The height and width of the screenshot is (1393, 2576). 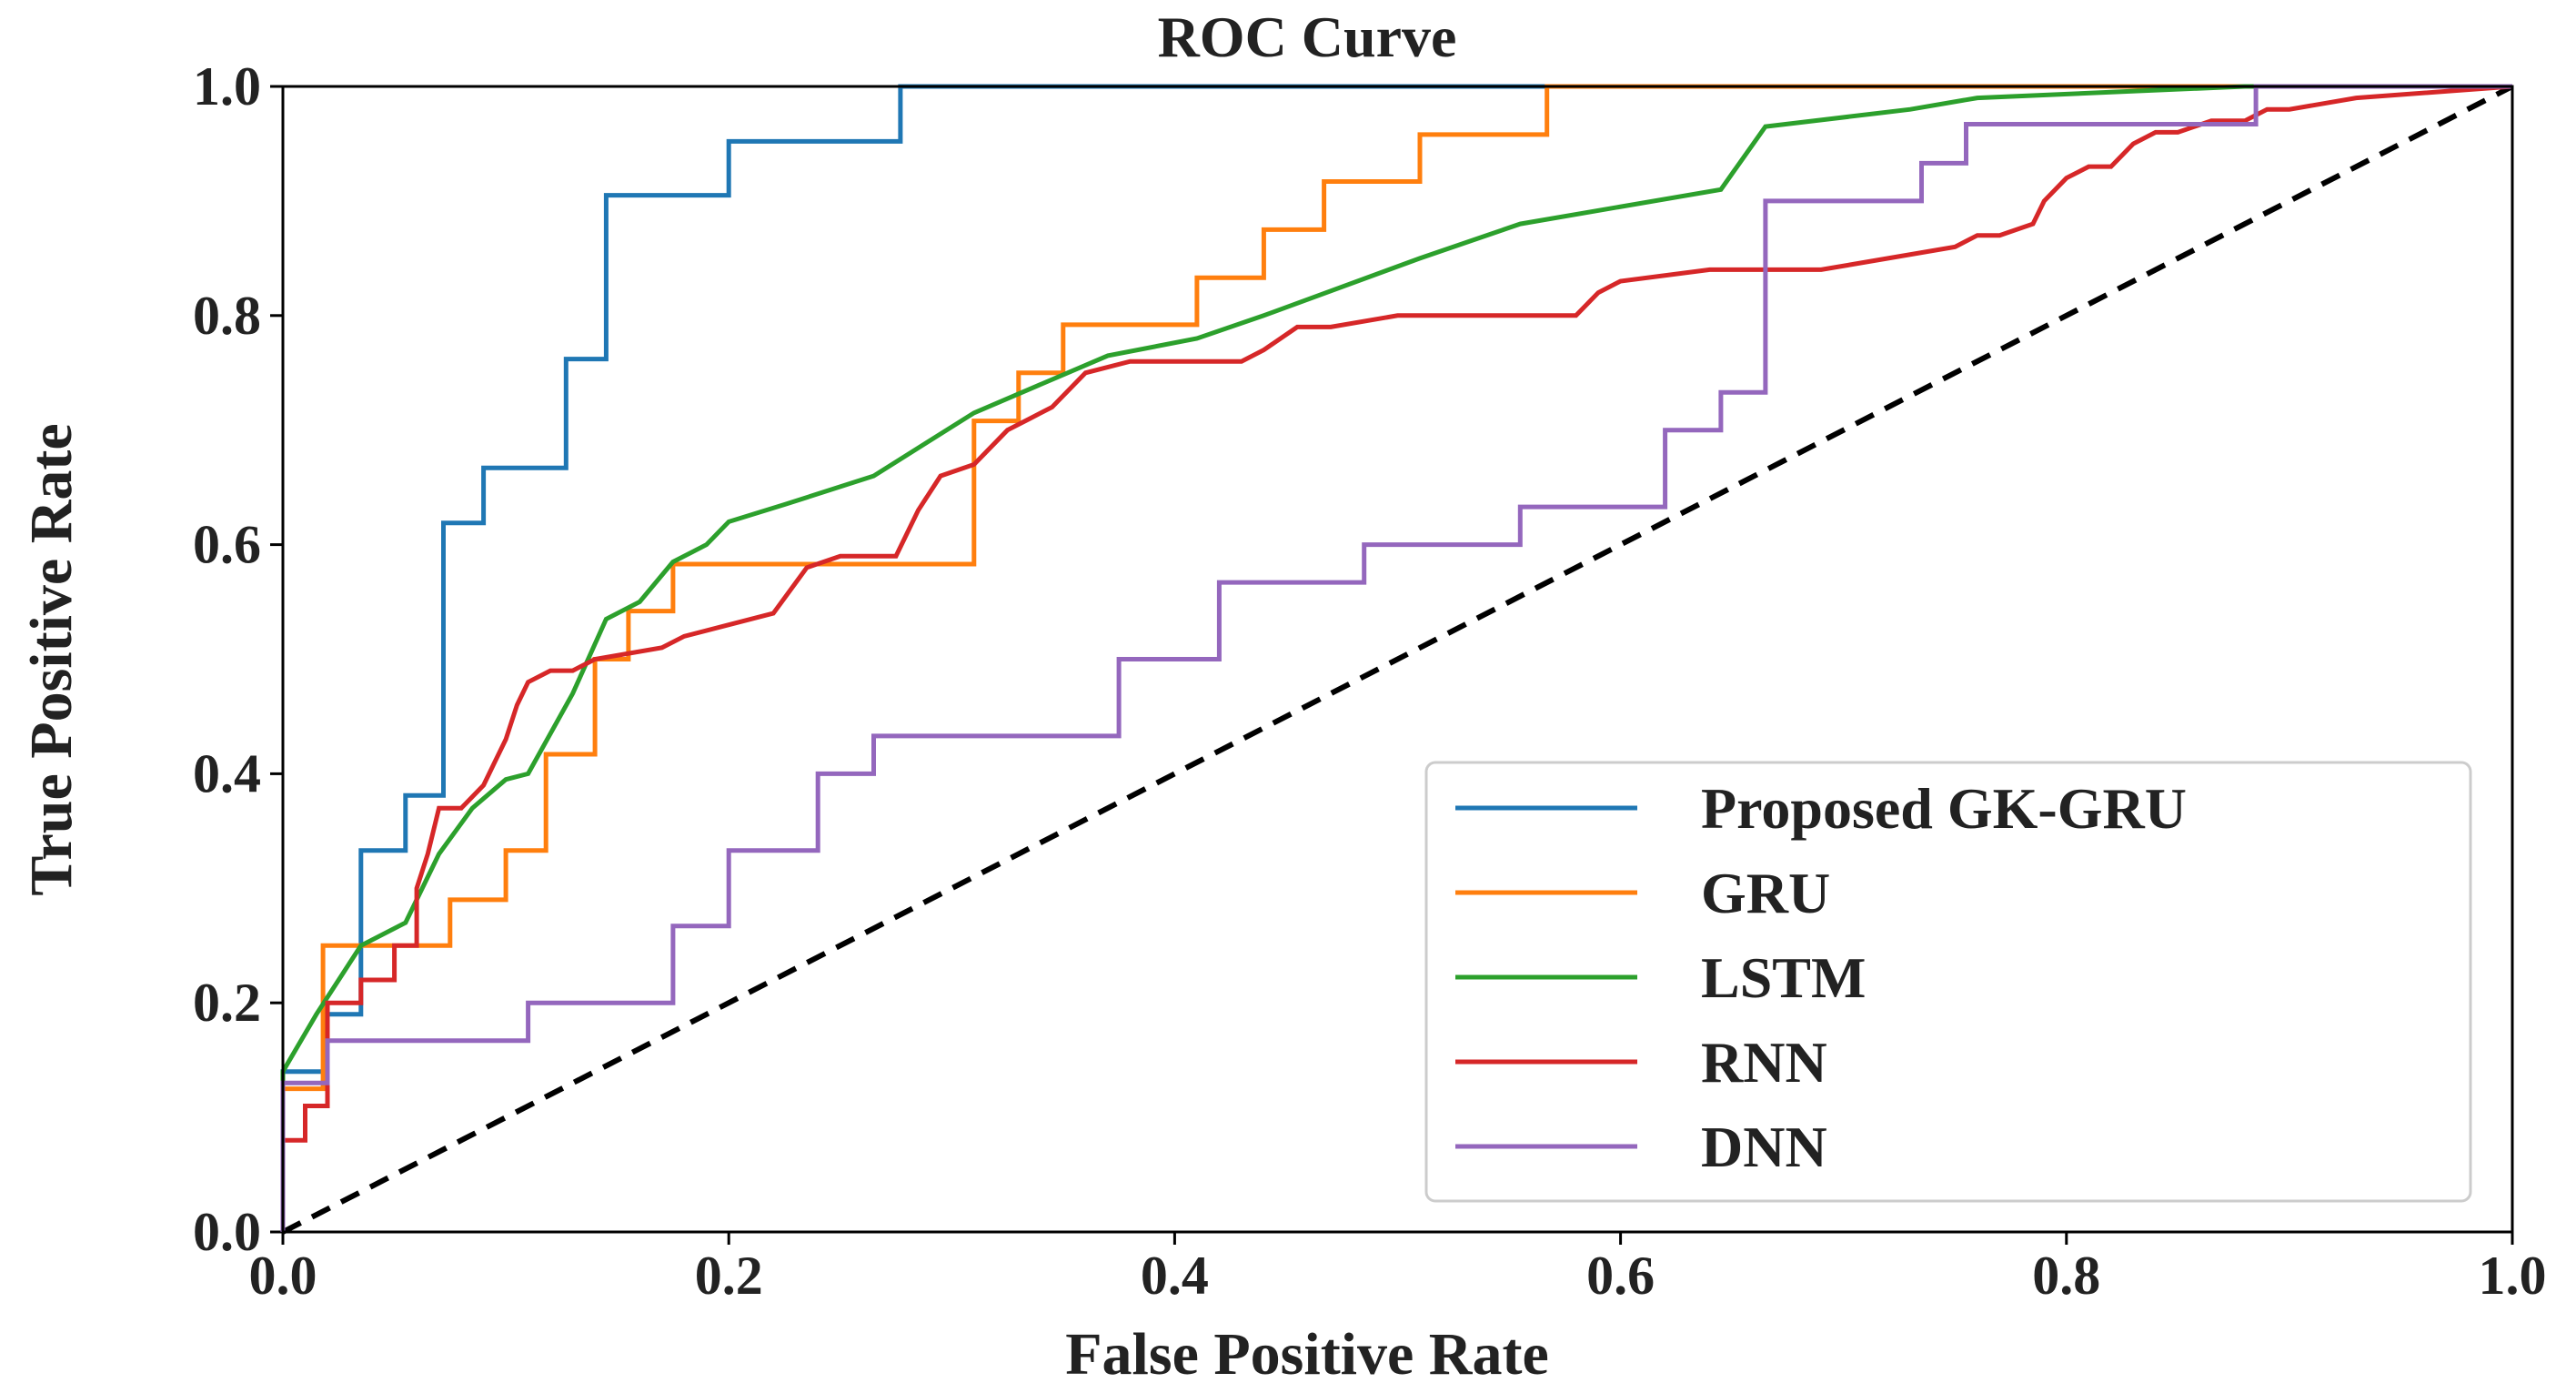 What do you see at coordinates (2513, 1276) in the screenshot?
I see `x-tick-label: 1.0` at bounding box center [2513, 1276].